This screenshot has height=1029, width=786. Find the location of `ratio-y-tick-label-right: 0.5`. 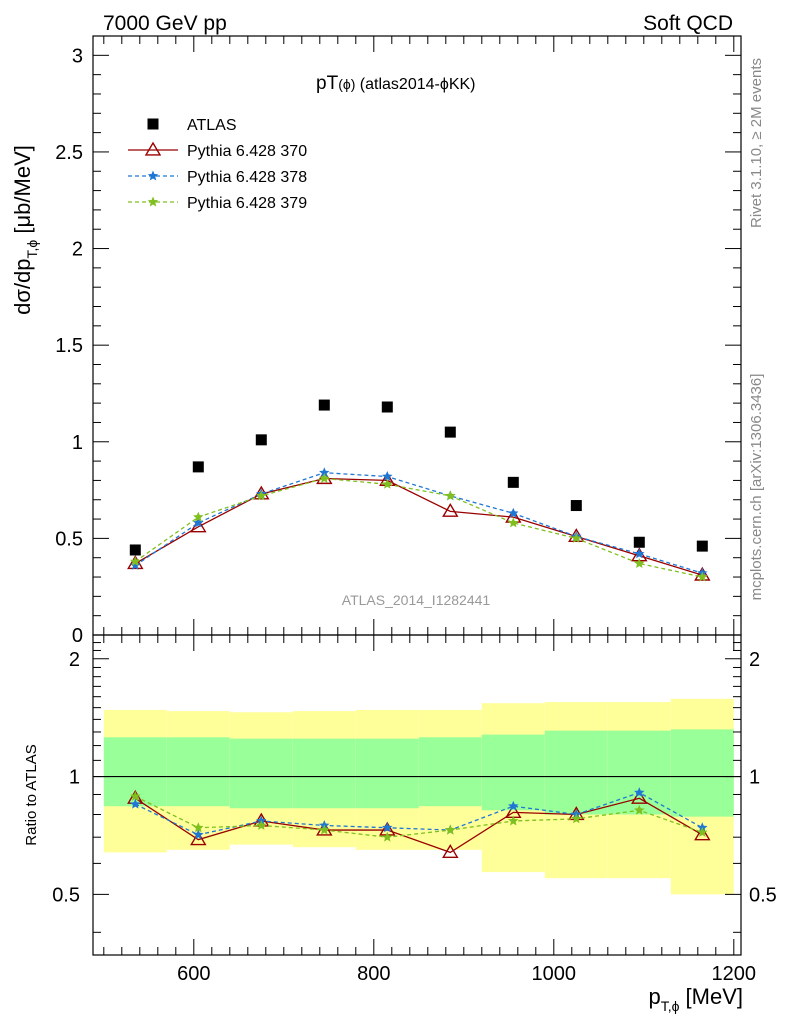

ratio-y-tick-label-right: 0.5 is located at coordinates (763, 895).